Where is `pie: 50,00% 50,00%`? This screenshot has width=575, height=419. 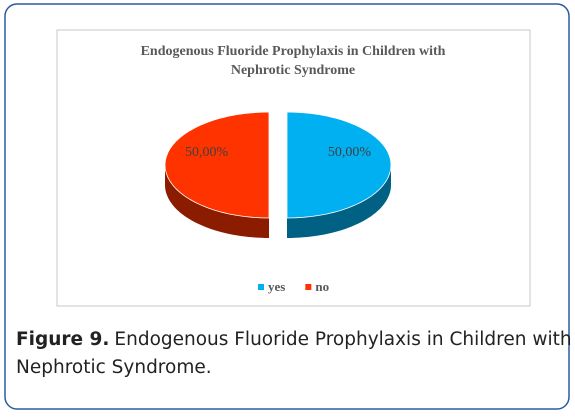 pie: 50,00% 50,00% is located at coordinates (278, 174).